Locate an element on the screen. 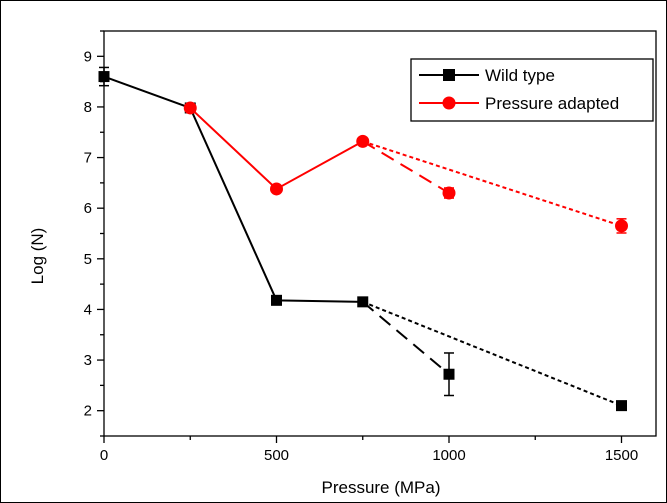 The image size is (667, 503). pressure-adapted-long-dash-line is located at coordinates (406, 167).